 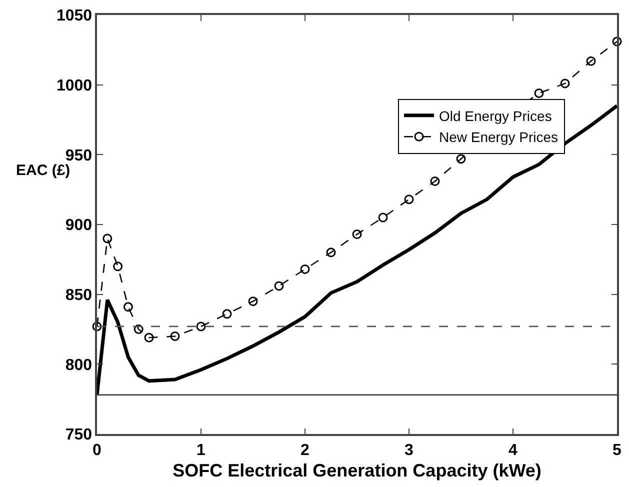 What do you see at coordinates (78, 295) in the screenshot?
I see `y-tick-label: 850` at bounding box center [78, 295].